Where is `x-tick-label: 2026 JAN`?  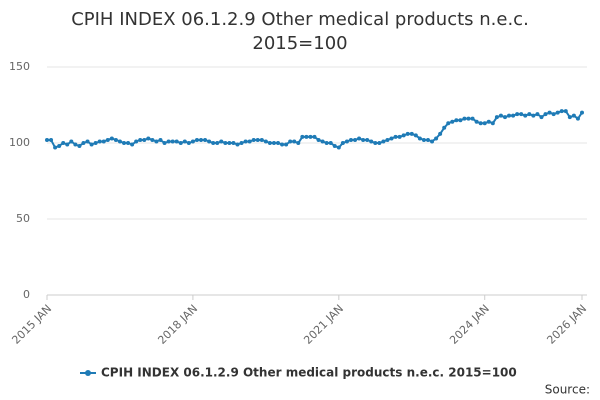 x-tick-label: 2026 JAN is located at coordinates (566, 324).